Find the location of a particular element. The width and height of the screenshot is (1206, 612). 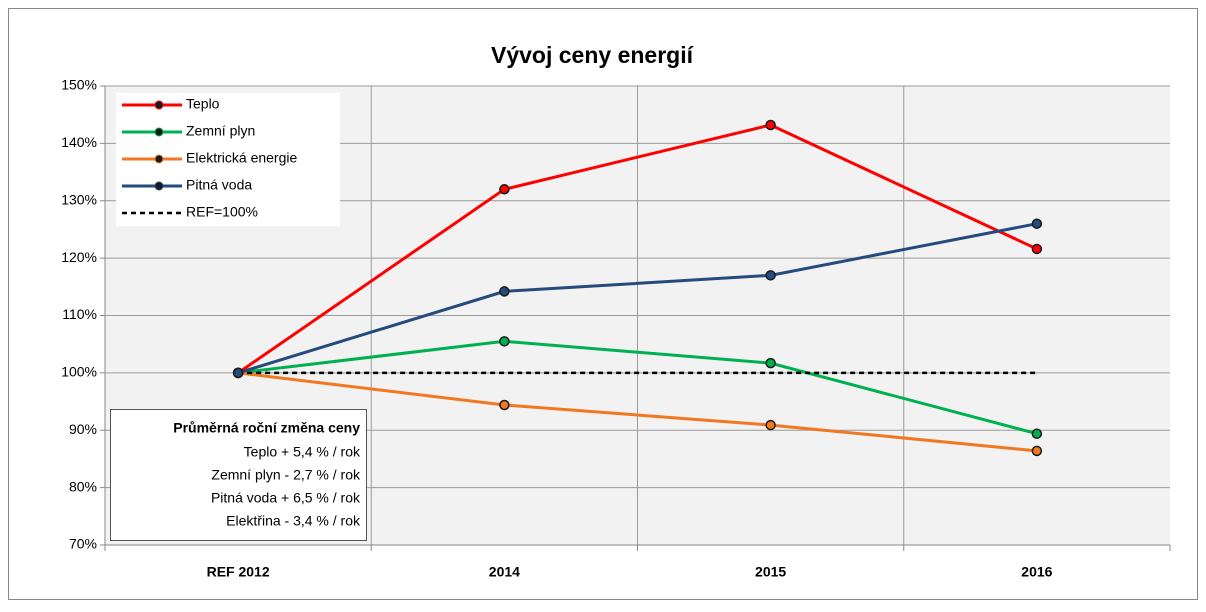

annotation-line: Zemní plyn - 2,7 % / rok is located at coordinates (286, 475).